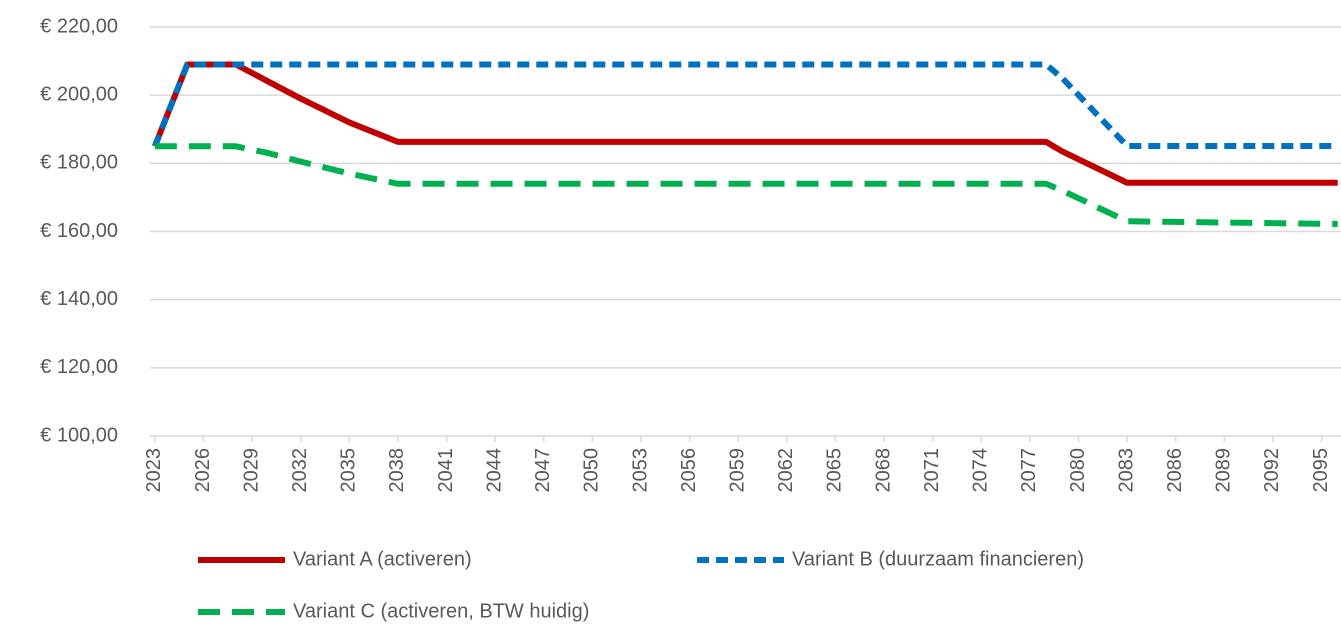 The width and height of the screenshot is (1341, 628). What do you see at coordinates (932, 470) in the screenshot?
I see `x-tick-label: 2071` at bounding box center [932, 470].